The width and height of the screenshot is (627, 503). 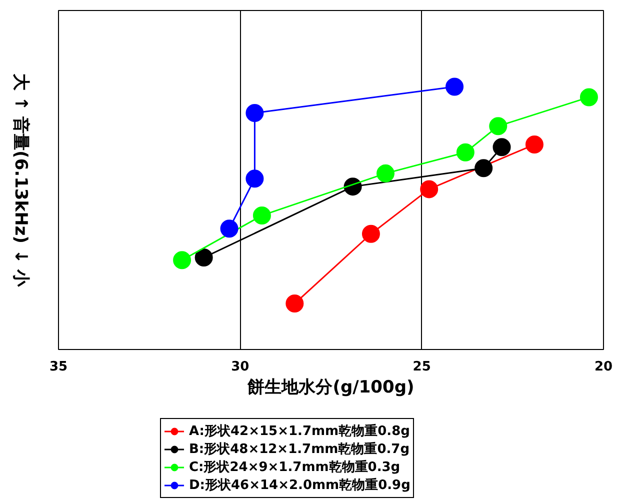 I want to click on y-axis-title: 大 ↑ 音量(6.13kHz) ↓ 小, so click(x=20, y=180).